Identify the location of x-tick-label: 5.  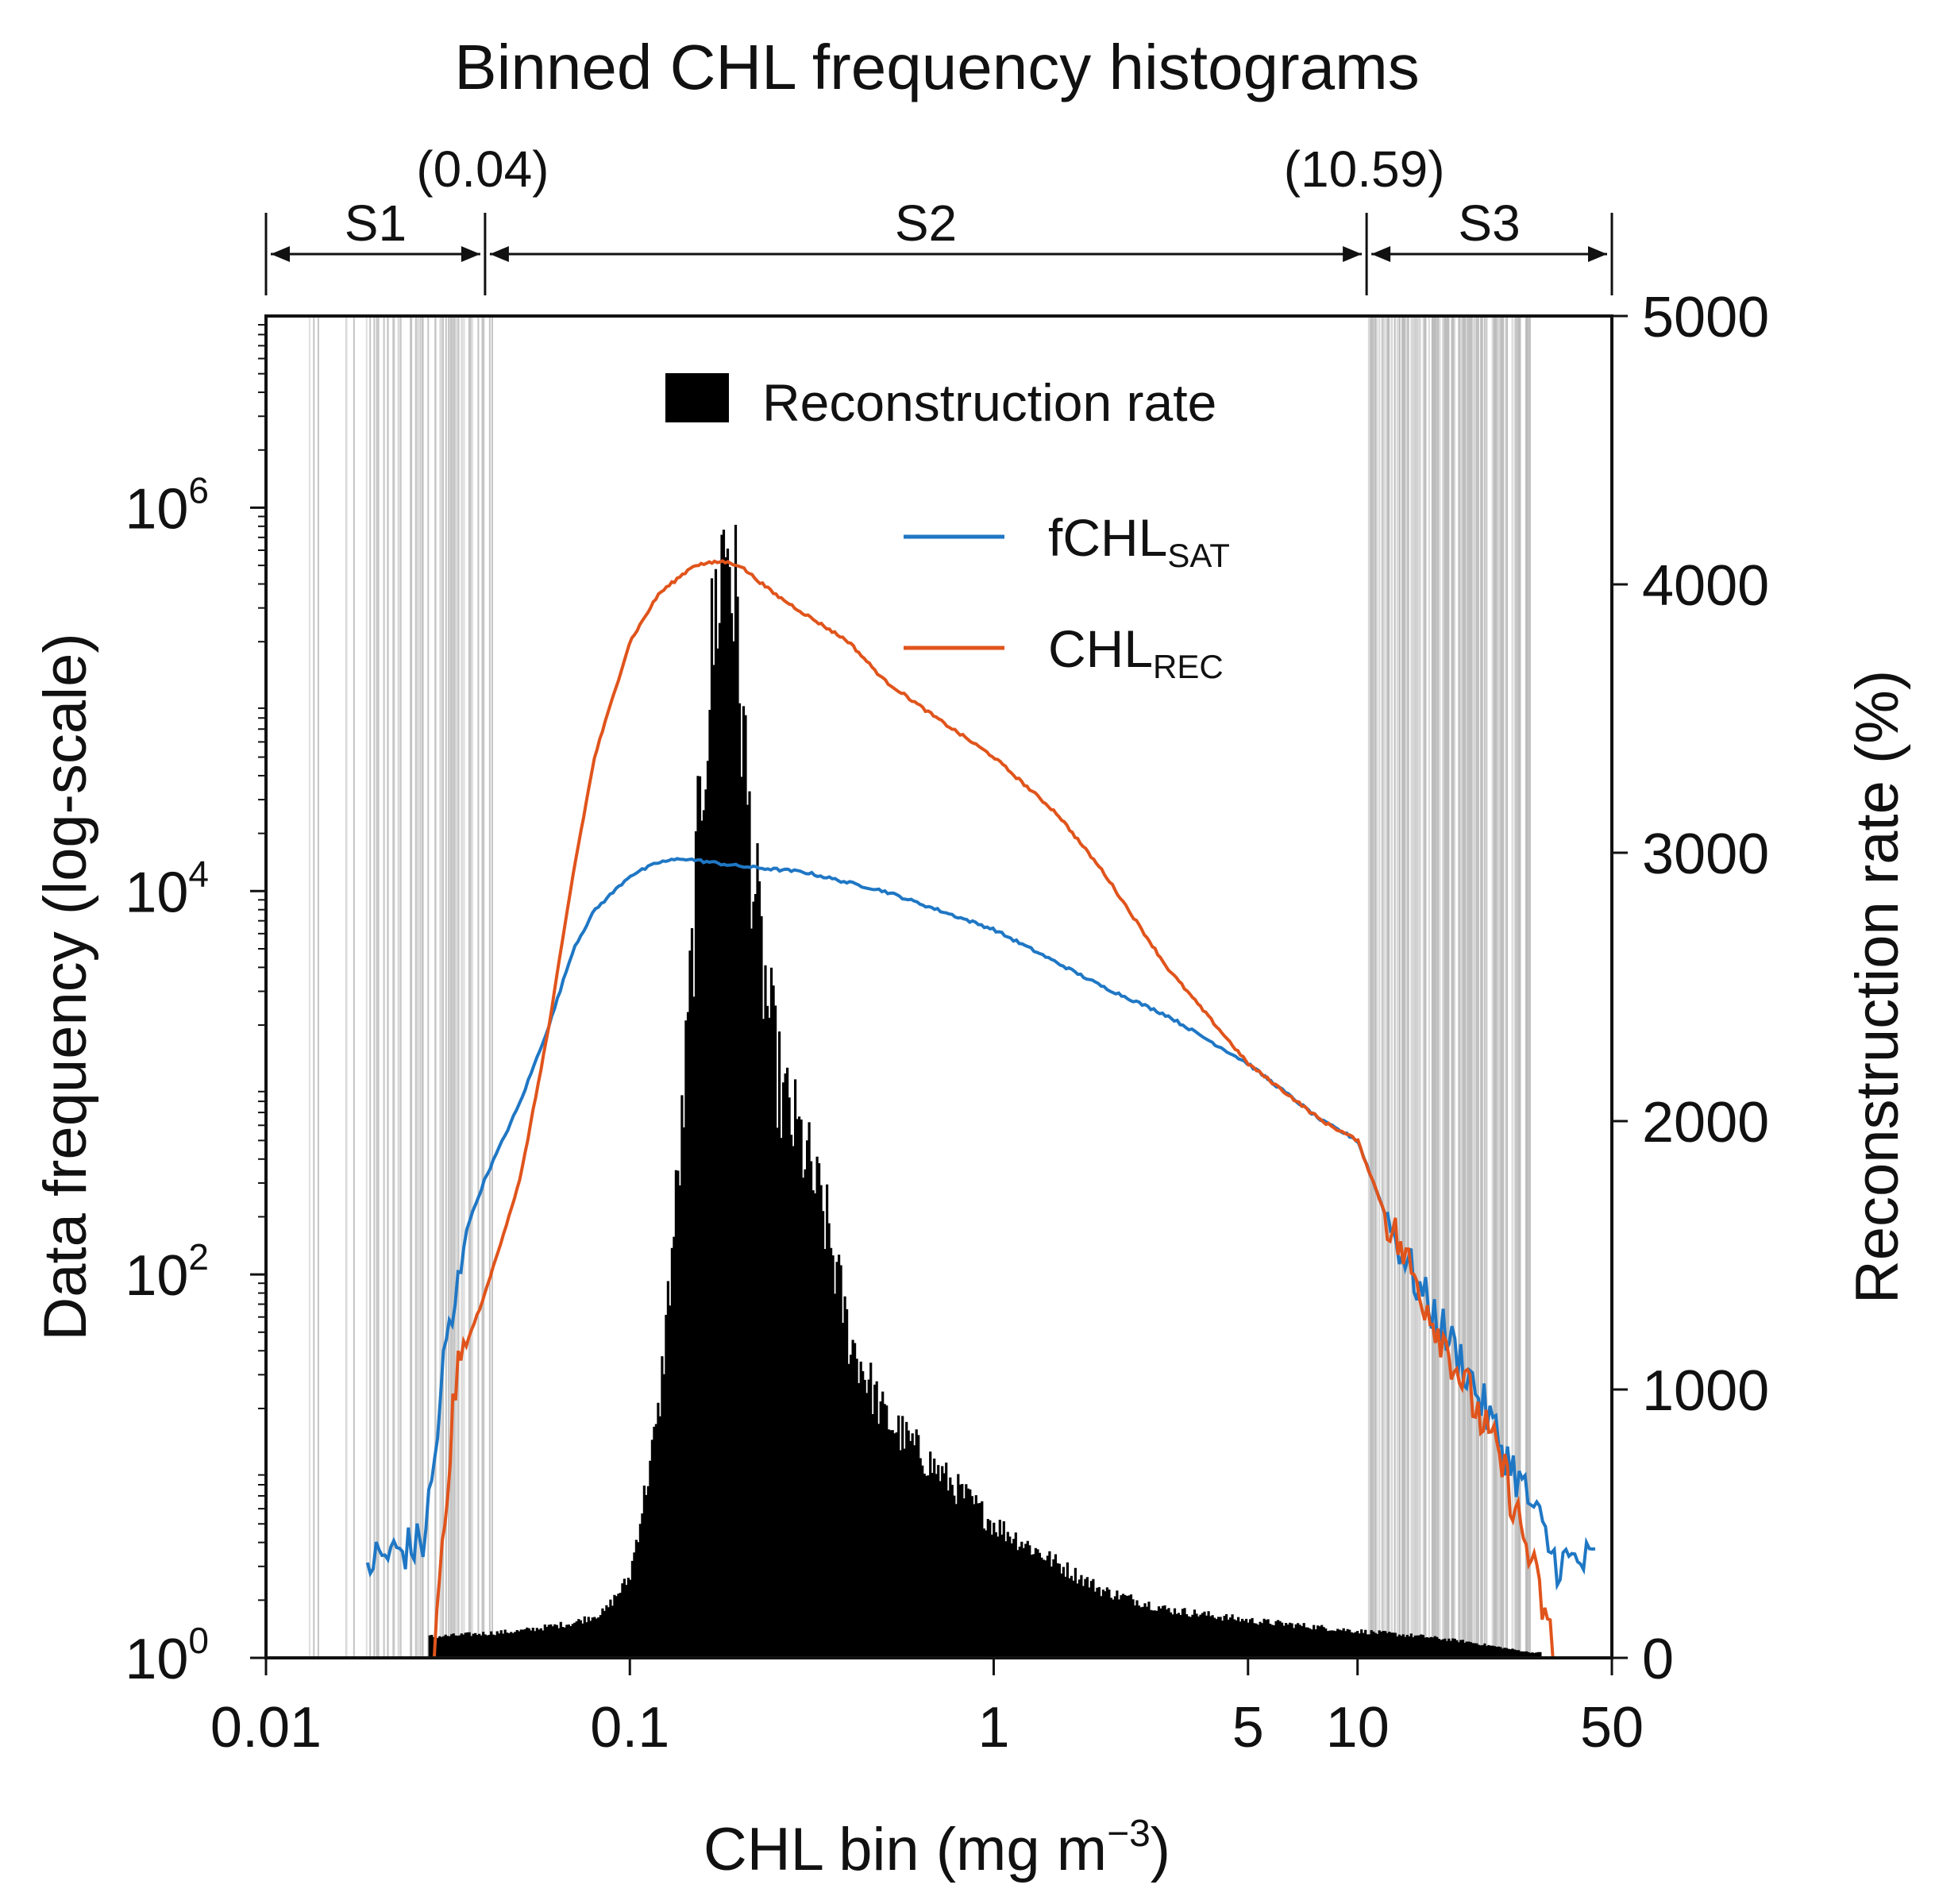
(1248, 1727).